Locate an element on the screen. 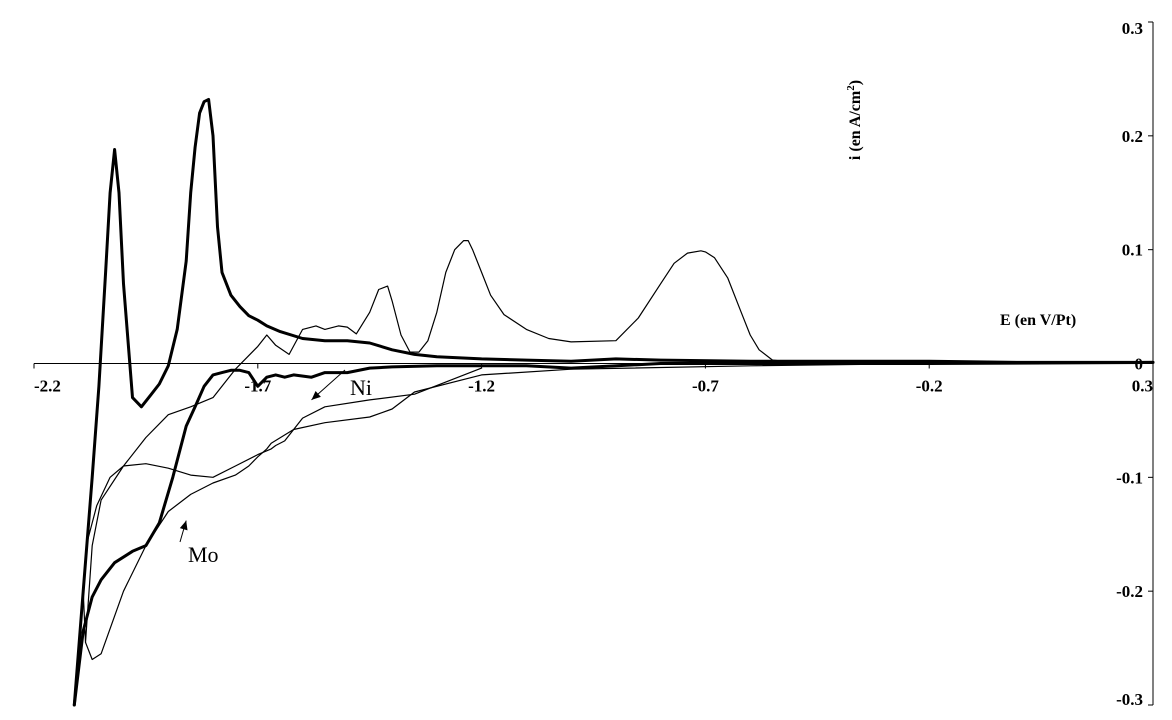  x-tick-label: 0.3 is located at coordinates (1142, 386).